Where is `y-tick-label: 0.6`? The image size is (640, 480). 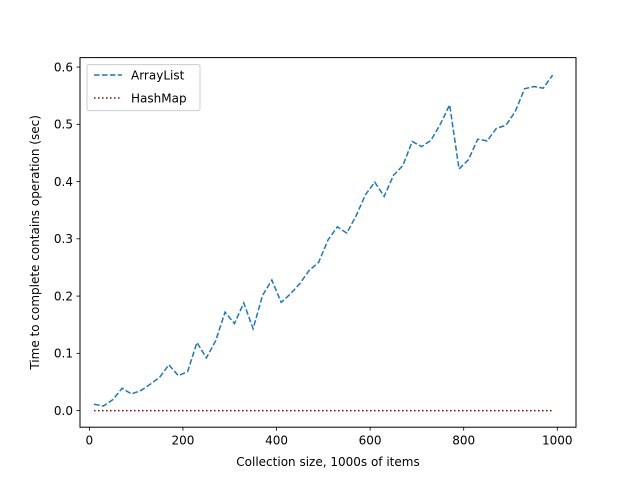 y-tick-label: 0.6 is located at coordinates (63, 67).